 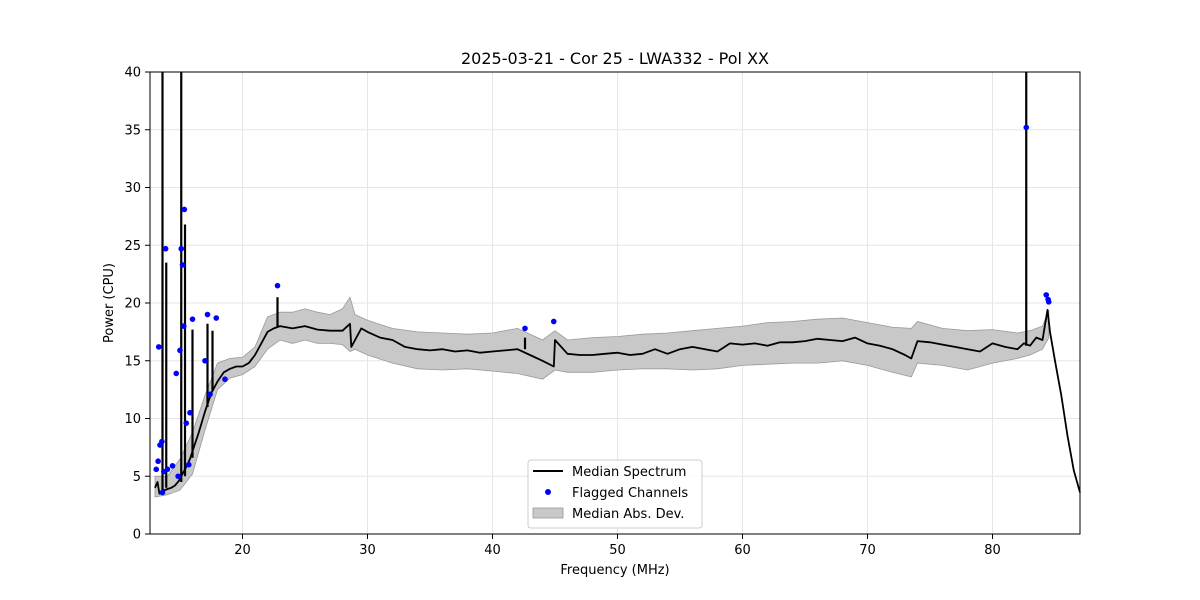 What do you see at coordinates (492, 550) in the screenshot?
I see `x-tick-label: 40` at bounding box center [492, 550].